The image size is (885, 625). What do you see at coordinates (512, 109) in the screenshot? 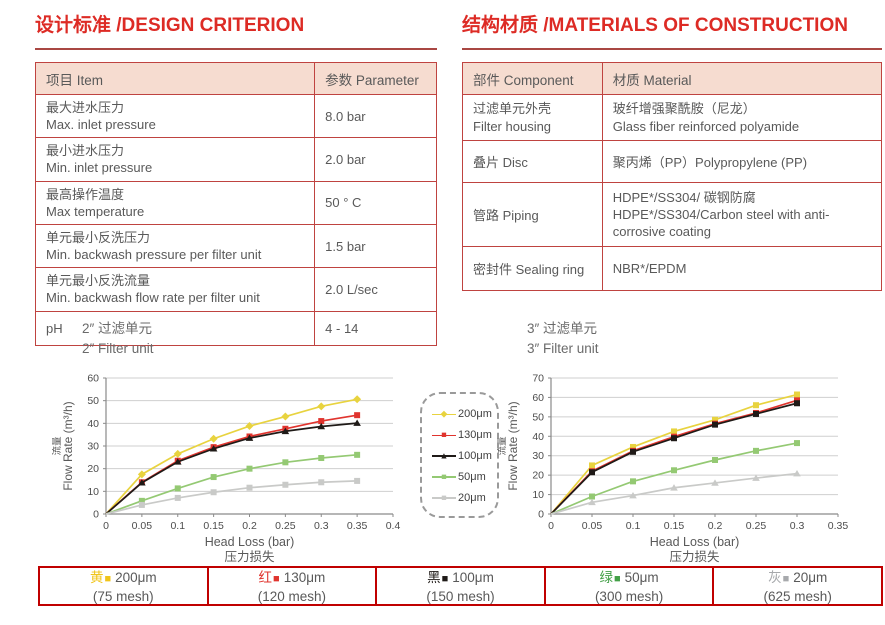
I see `component-zh: 过滤单元外壳` at bounding box center [512, 109].